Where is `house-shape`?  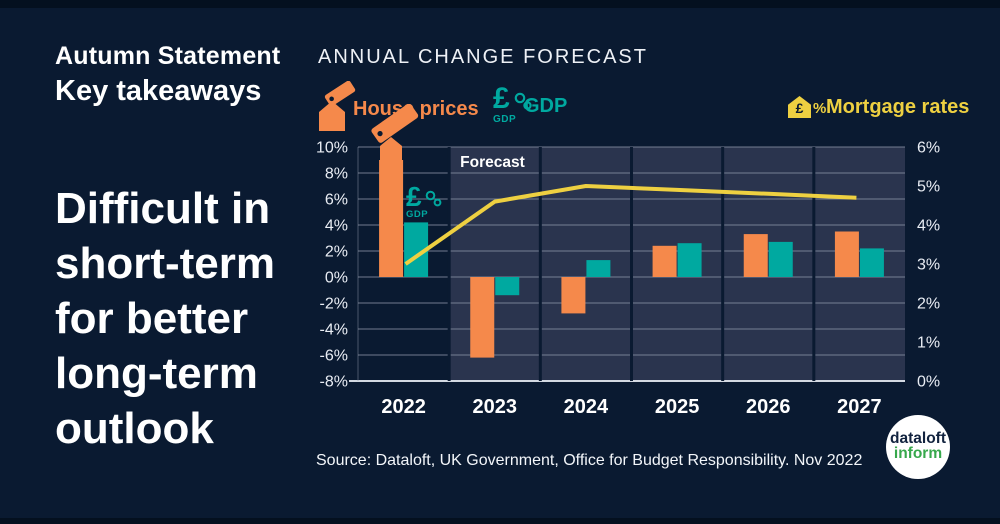
house-shape is located at coordinates (799, 107).